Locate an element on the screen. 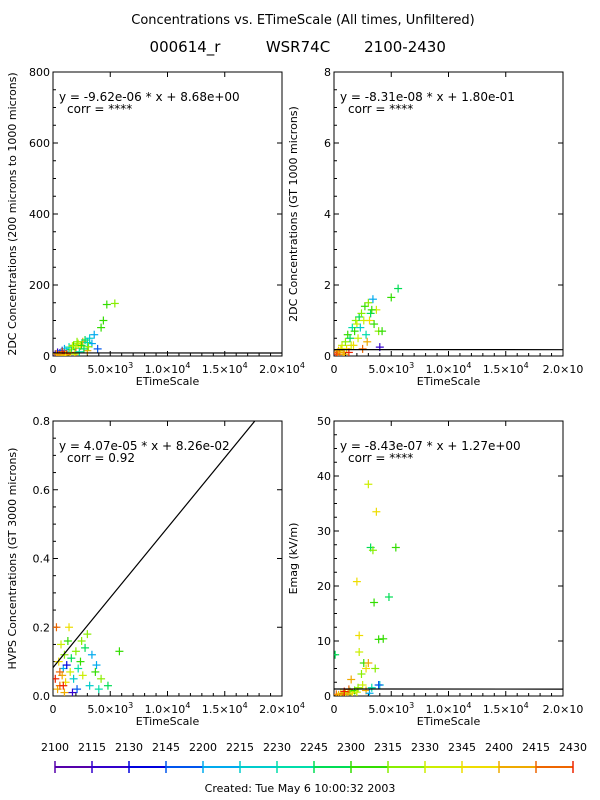 This screenshot has height=800, width=600. colorbar-label: 2330 is located at coordinates (425, 747).